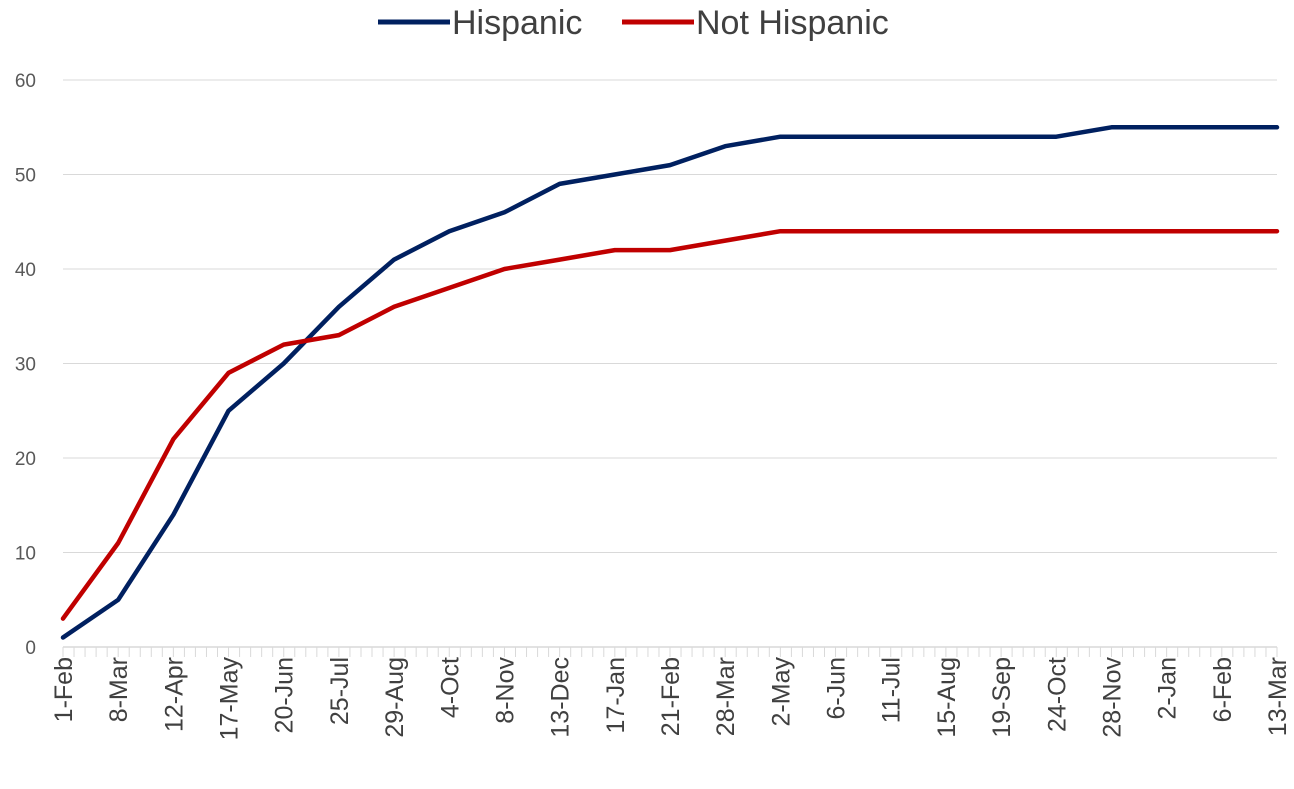 The image size is (1294, 789). I want to click on x-tick-label: 17-May, so click(230, 699).